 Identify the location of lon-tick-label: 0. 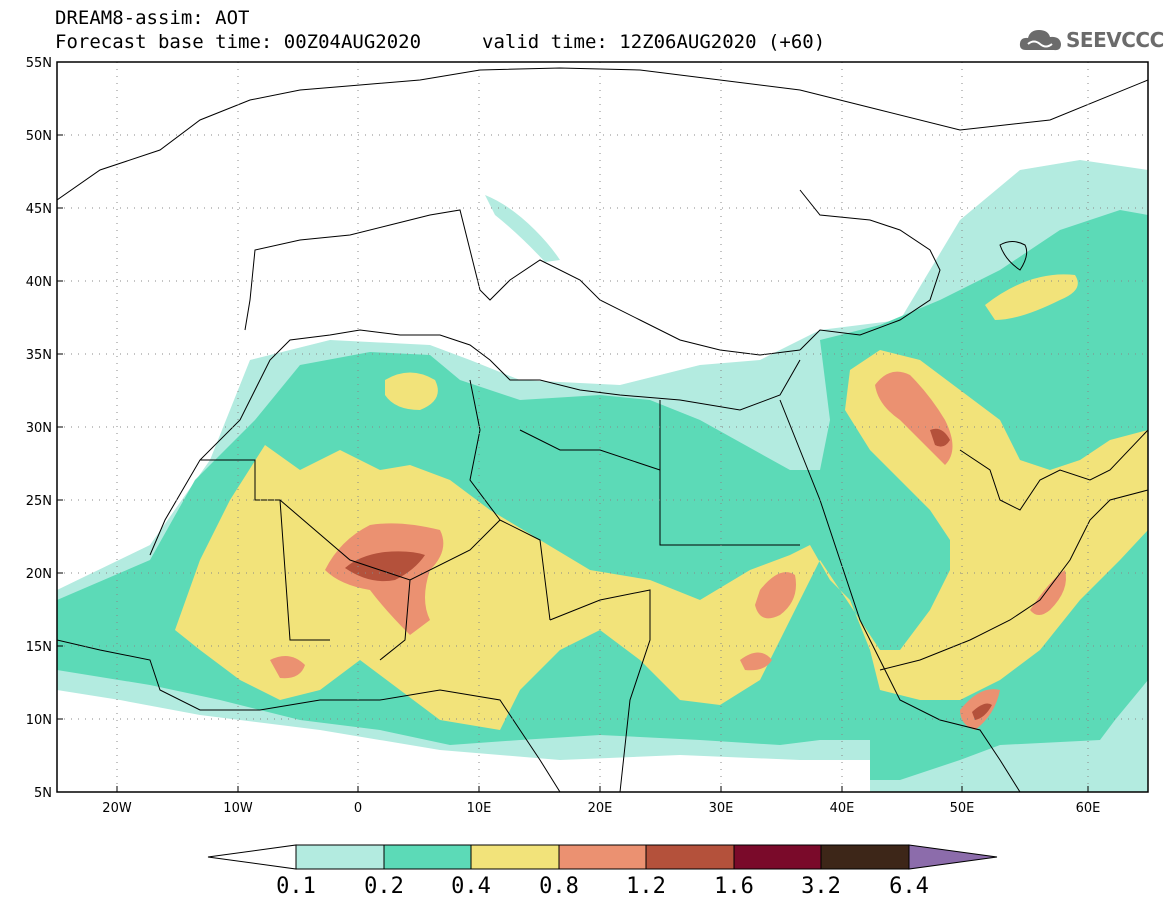
(358, 808).